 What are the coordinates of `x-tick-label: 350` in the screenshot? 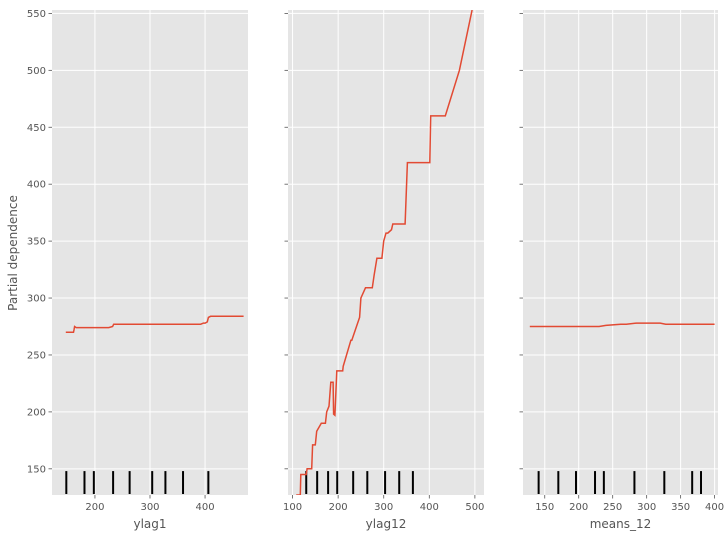 It's located at (680, 507).